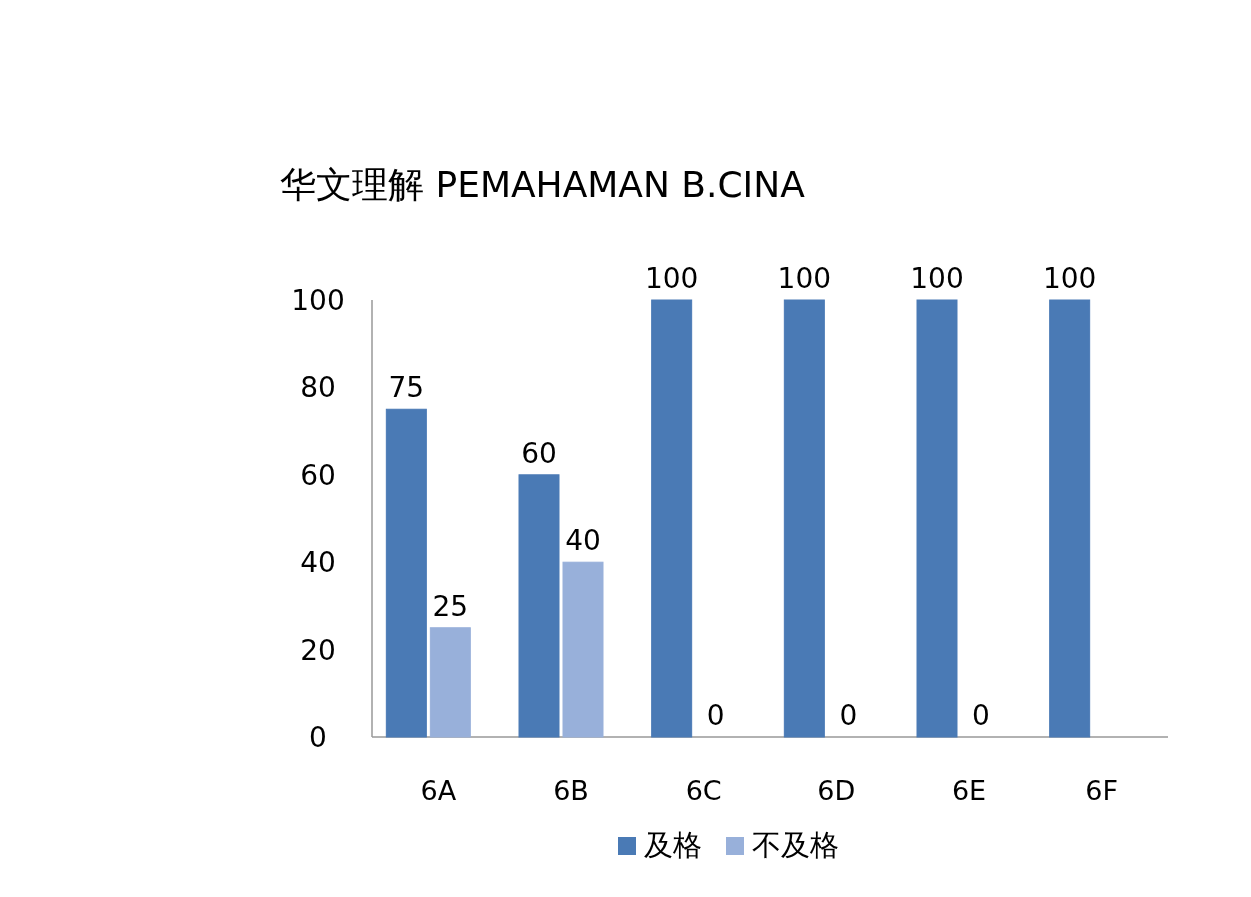 This screenshot has width=1251, height=897. I want to click on x-tick-label: 6B, so click(571, 790).